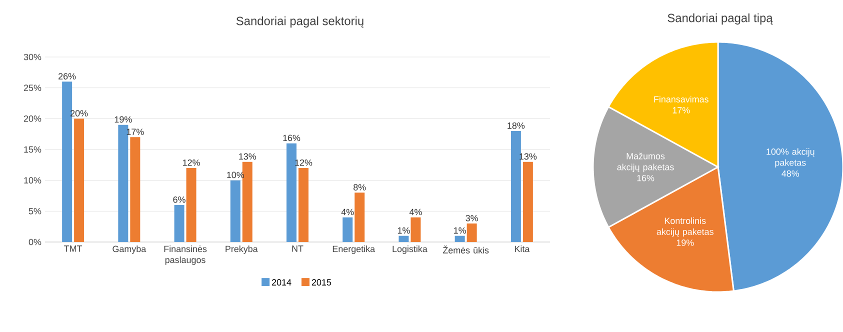 The image size is (843, 332). What do you see at coordinates (185, 255) in the screenshot?
I see `x-tick-label: Finansinės paslaugos` at bounding box center [185, 255].